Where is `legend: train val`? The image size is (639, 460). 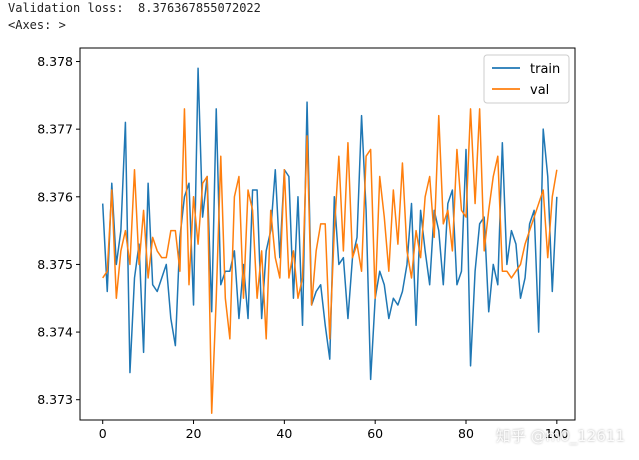 legend: train val is located at coordinates (526, 79).